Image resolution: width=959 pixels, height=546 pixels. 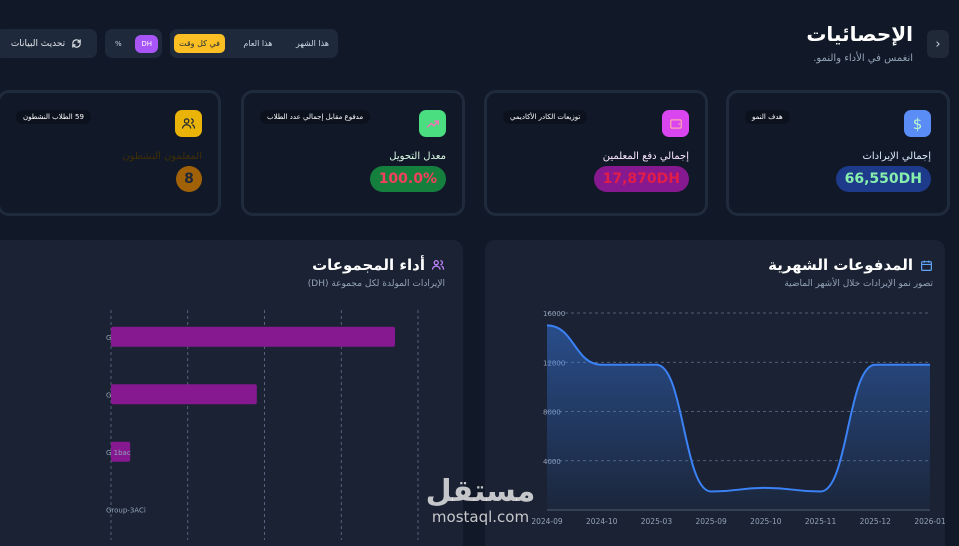 What do you see at coordinates (38, 43) in the screenshot?
I see `refresh-label: تحديث البيانات` at bounding box center [38, 43].